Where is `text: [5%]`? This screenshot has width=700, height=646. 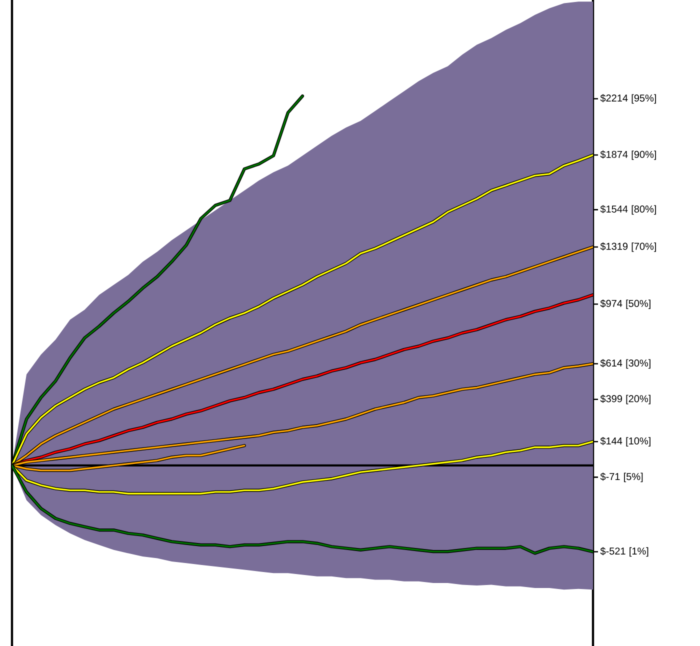 text: [5%] is located at coordinates (633, 477).